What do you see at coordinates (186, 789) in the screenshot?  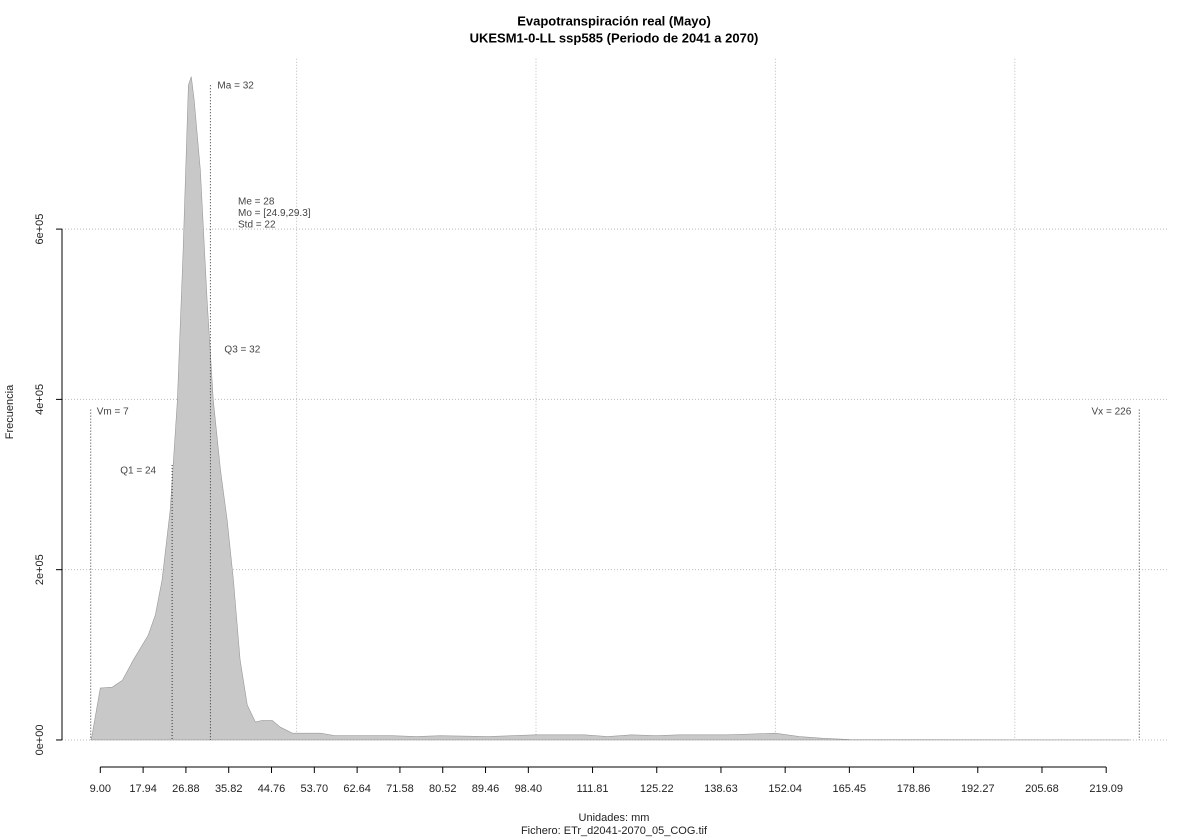 I see `x-tick-label: 26.88` at bounding box center [186, 789].